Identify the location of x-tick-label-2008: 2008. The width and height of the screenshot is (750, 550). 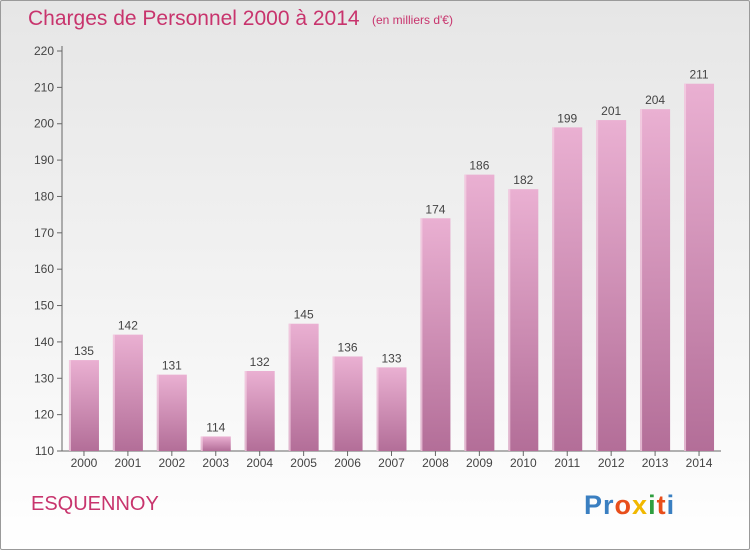
(435, 463).